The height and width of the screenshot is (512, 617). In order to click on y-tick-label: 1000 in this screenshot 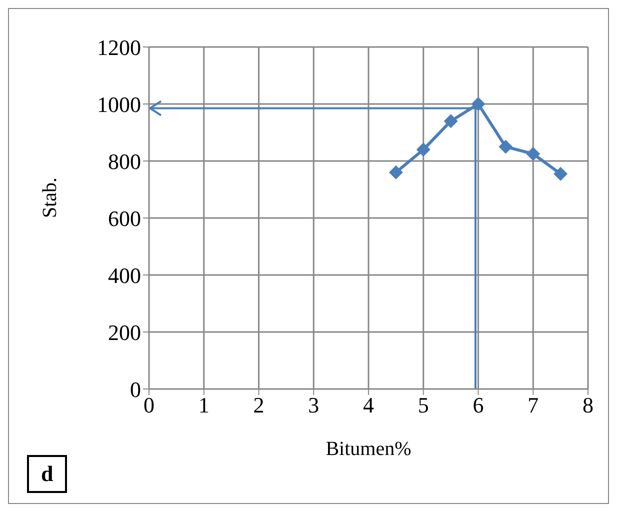, I will do `click(119, 104)`.